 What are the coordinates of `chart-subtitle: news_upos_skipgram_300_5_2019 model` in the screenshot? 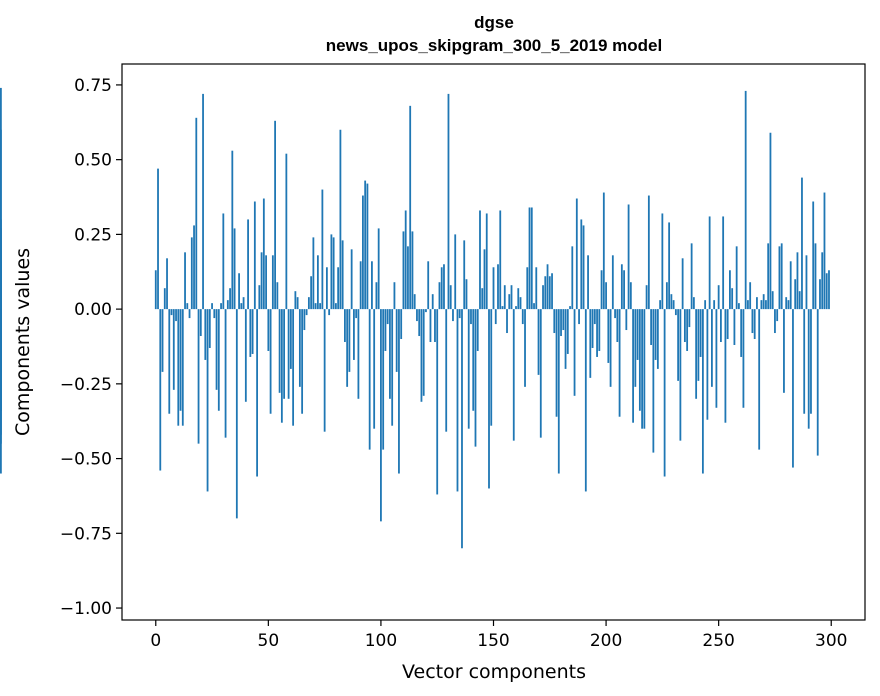 It's located at (494, 45).